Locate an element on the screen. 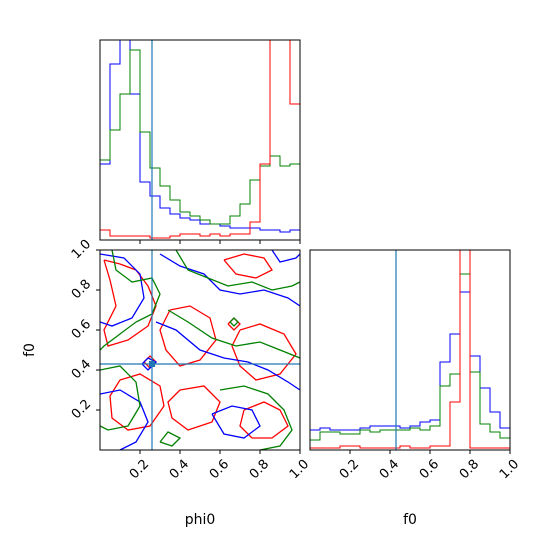  phi0-histogram-ticks is located at coordinates (220, 242).